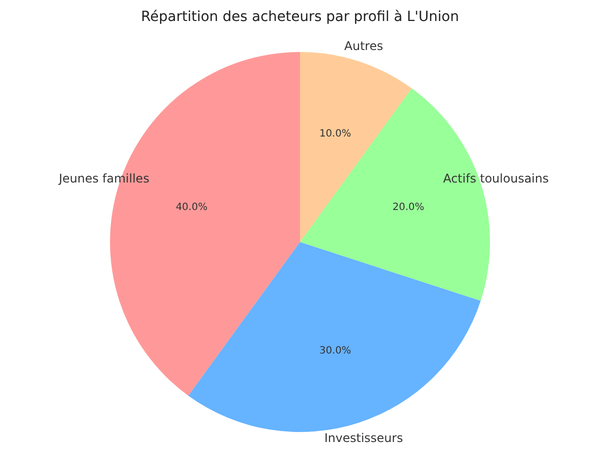 The width and height of the screenshot is (614, 459). I want to click on slice-label: Actifs toulousains, so click(496, 178).